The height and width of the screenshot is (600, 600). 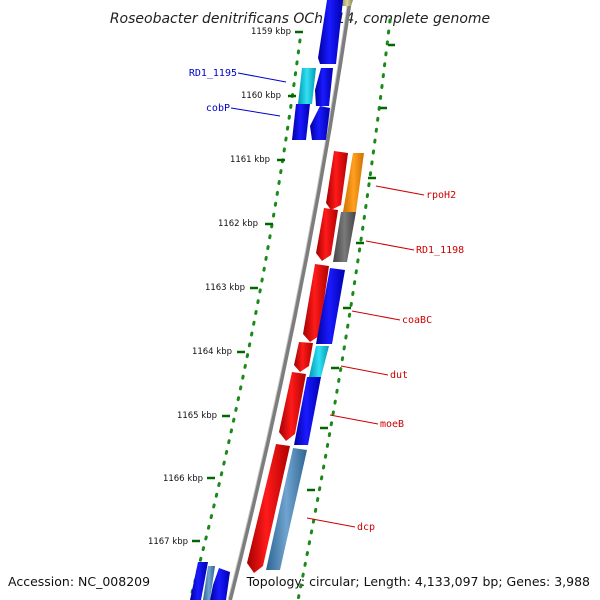 What do you see at coordinates (351, 267) in the screenshot?
I see `outer-major-ticks` at bounding box center [351, 267].